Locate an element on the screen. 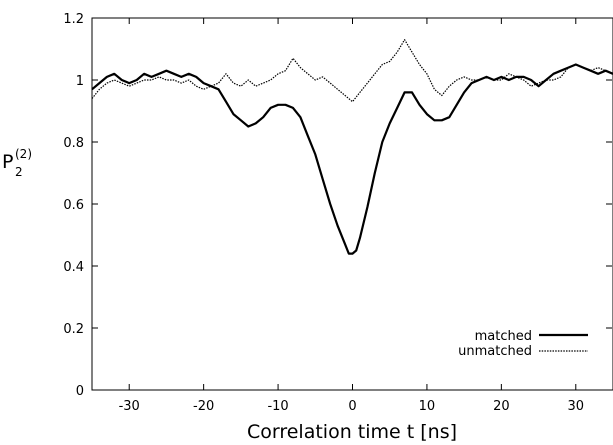 Image resolution: width=613 pixels, height=445 pixels. y-tick-label: 1 is located at coordinates (80, 81).